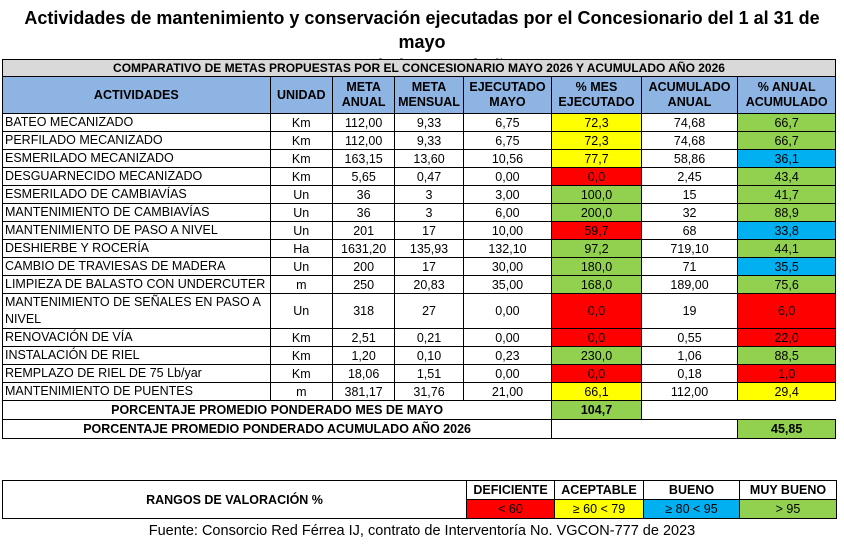 The width and height of the screenshot is (844, 549). I want to click on ejecutado-cell: 21,00, so click(507, 391).